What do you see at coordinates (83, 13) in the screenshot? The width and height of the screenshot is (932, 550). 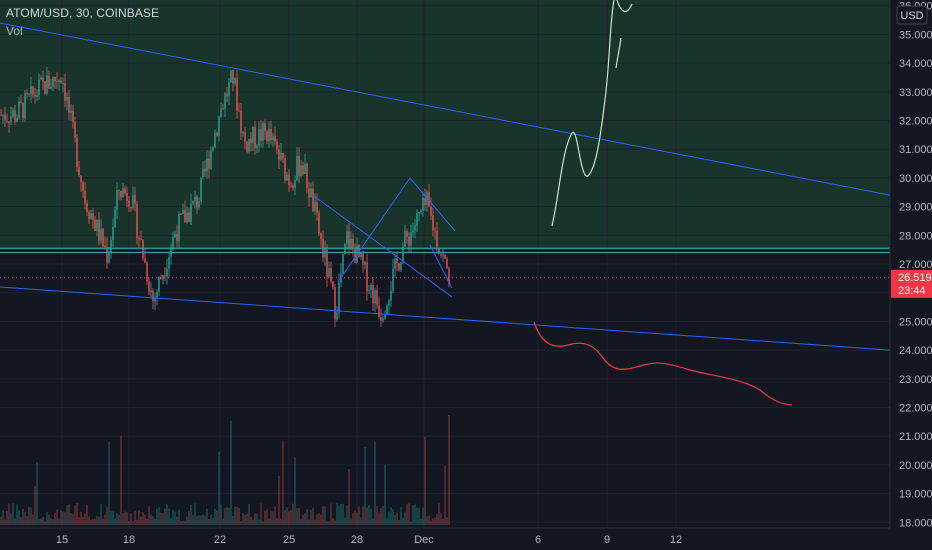 I see `symbol-title: ATOM/USD, 30, COINBASE` at bounding box center [83, 13].